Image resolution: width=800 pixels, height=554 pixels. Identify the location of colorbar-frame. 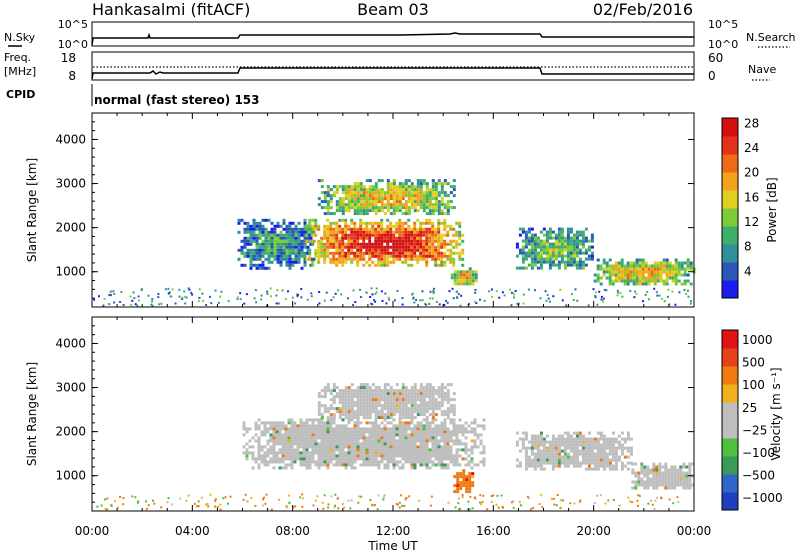
(730, 420).